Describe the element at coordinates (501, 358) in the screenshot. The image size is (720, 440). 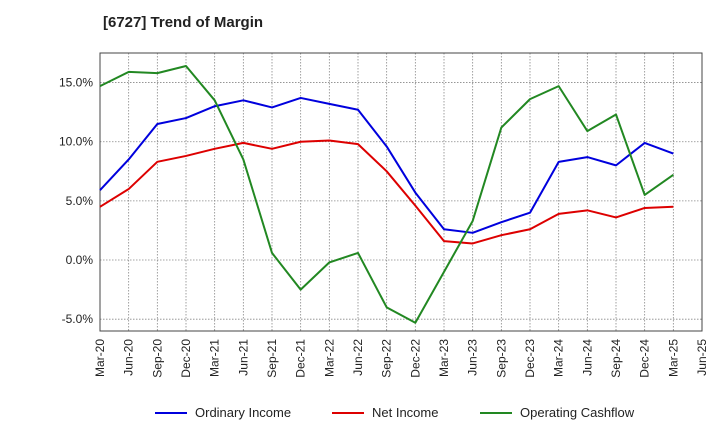
I see `x-tick-label: Sep-23` at that location.